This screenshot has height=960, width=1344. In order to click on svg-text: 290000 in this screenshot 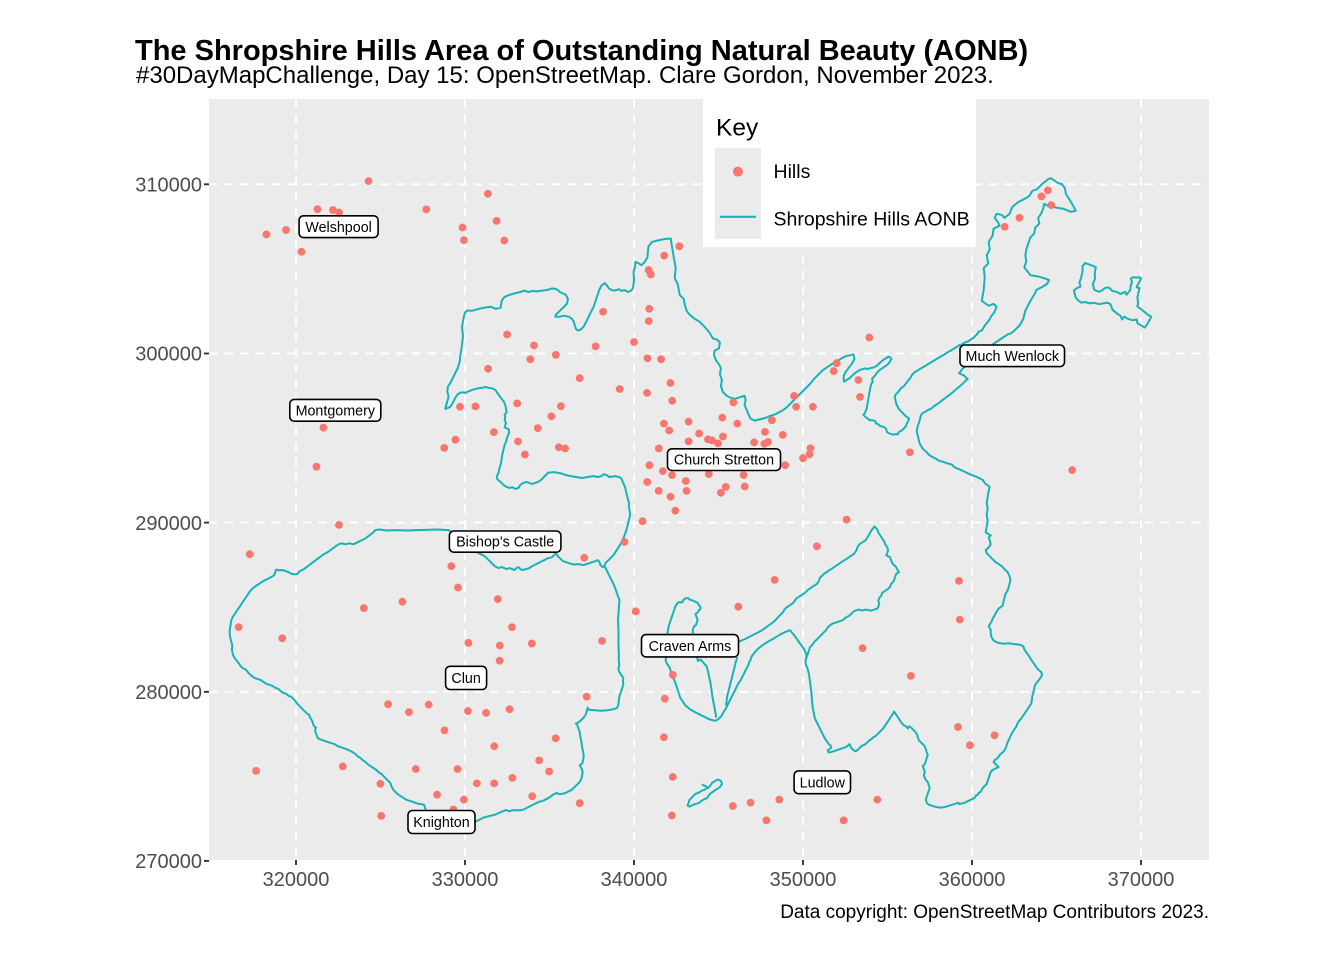, I will do `click(168, 524)`.